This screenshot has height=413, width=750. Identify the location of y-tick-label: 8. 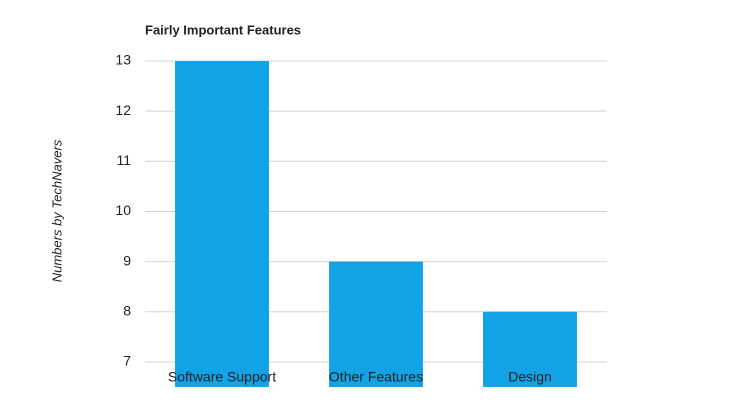
(127, 310).